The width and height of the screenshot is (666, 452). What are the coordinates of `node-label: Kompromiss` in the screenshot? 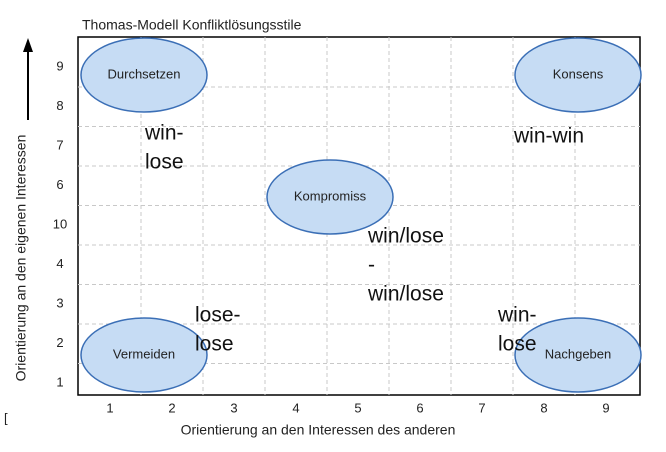 It's located at (330, 195).